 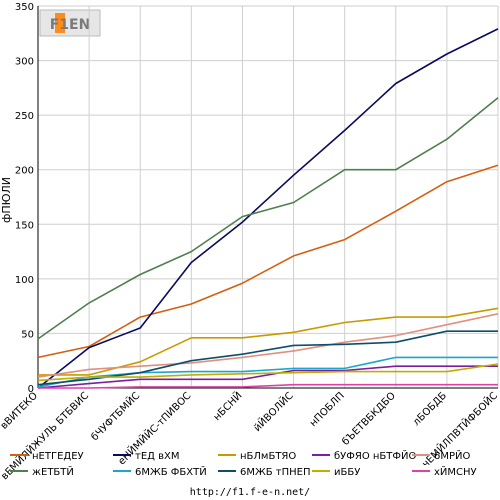 I want to click on y-tick-label: 100, so click(x=24, y=280).